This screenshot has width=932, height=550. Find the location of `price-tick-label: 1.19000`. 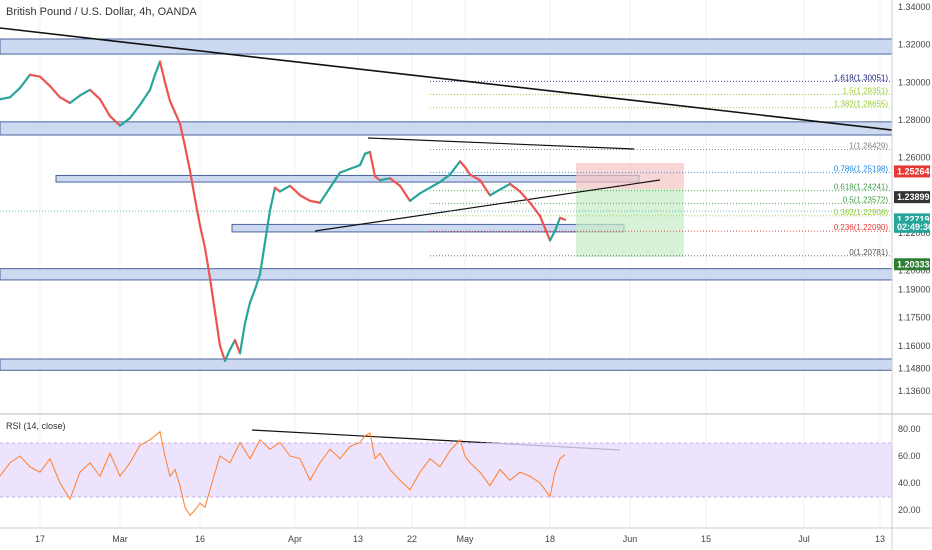

price-tick-label: 1.19000 is located at coordinates (914, 289).